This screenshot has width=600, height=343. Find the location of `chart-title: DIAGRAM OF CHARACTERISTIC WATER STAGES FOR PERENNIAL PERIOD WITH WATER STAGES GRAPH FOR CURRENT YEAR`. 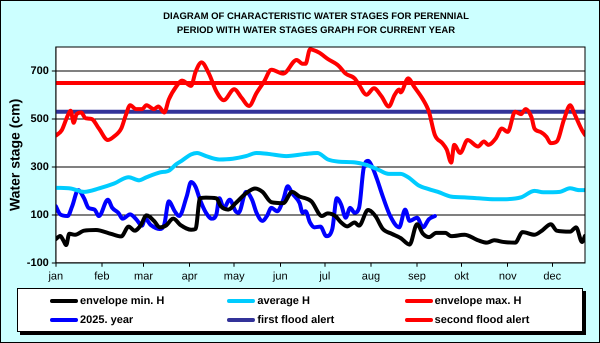

chart-title: DIAGRAM OF CHARACTERISTIC WATER STAGES FOR PERENNIAL PERIOD WITH WATER STAGES GRAPH FOR CURRENT YEAR is located at coordinates (316, 24).